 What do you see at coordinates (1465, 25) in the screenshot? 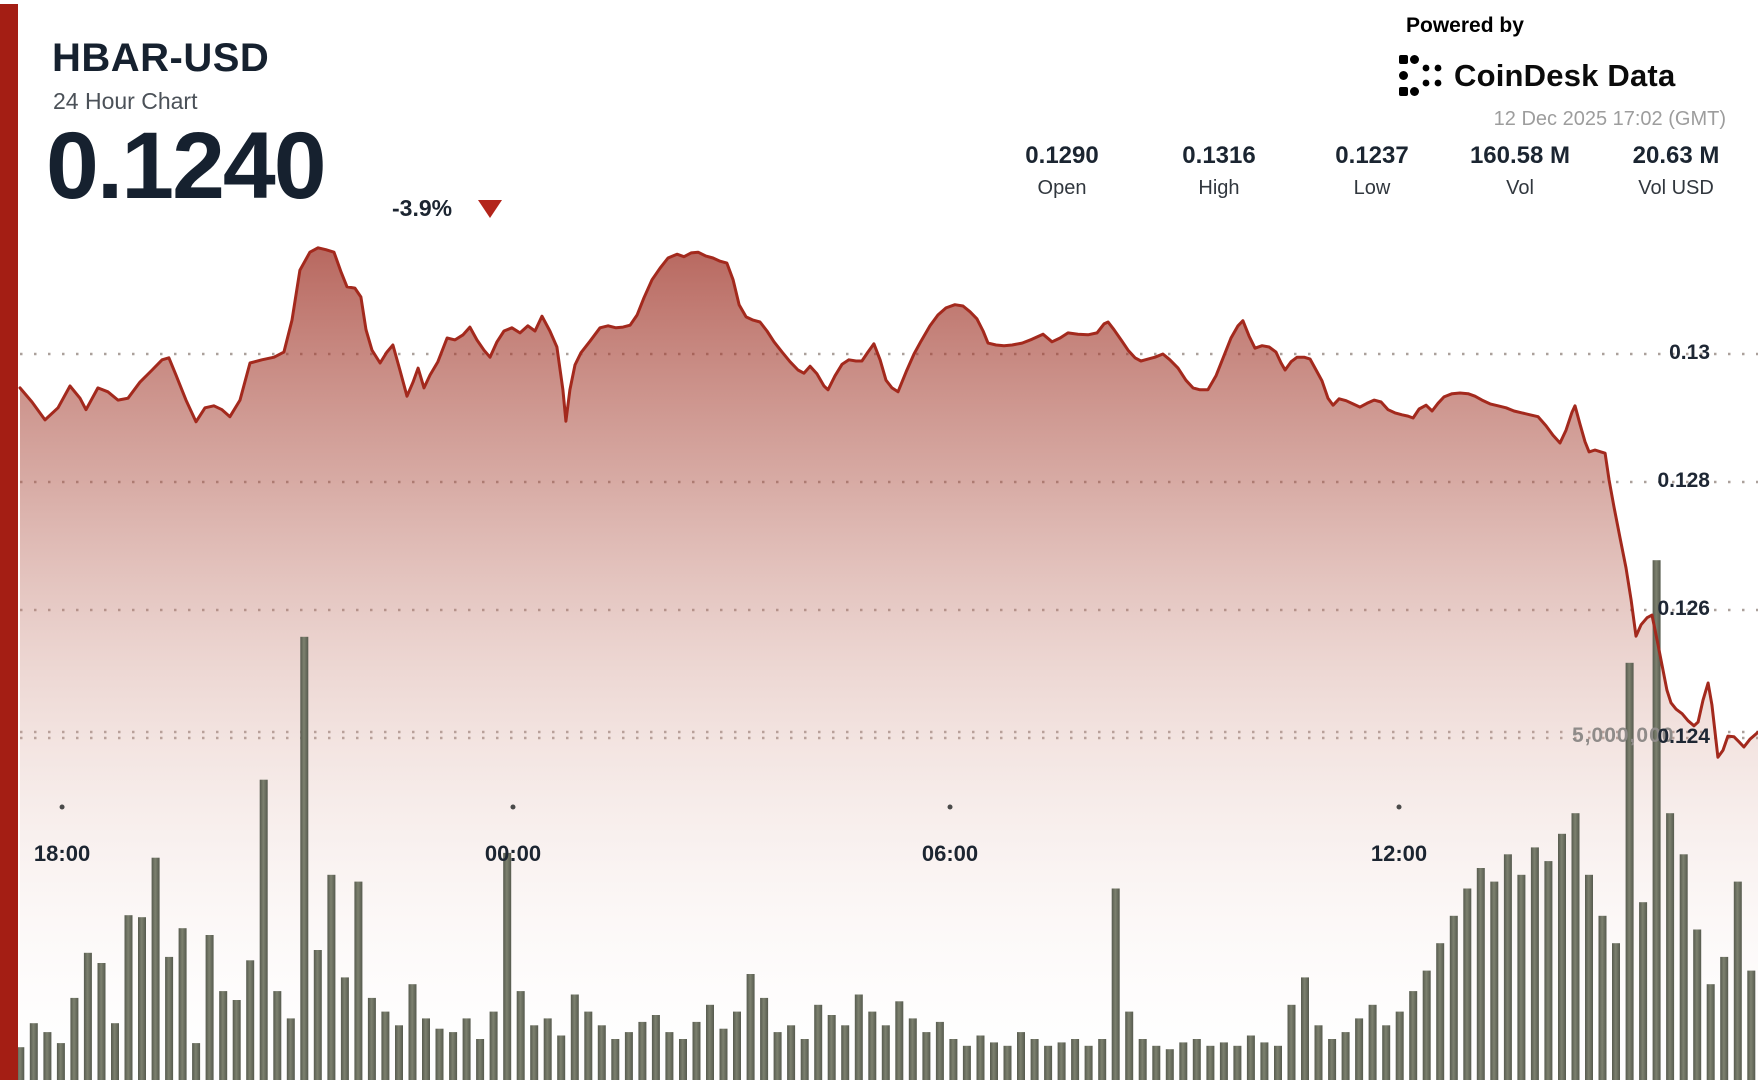
I see `powered-by-label: Powered by` at bounding box center [1465, 25].